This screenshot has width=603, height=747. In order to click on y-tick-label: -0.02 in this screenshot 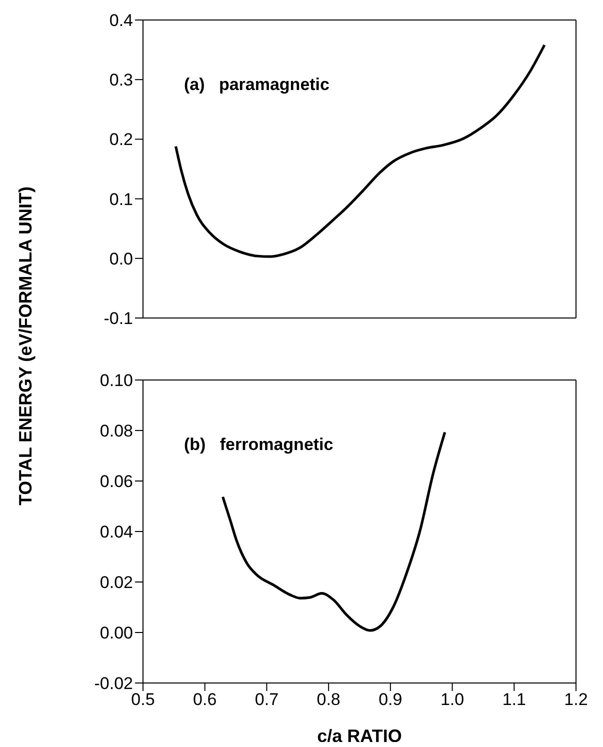, I will do `click(113, 684)`.